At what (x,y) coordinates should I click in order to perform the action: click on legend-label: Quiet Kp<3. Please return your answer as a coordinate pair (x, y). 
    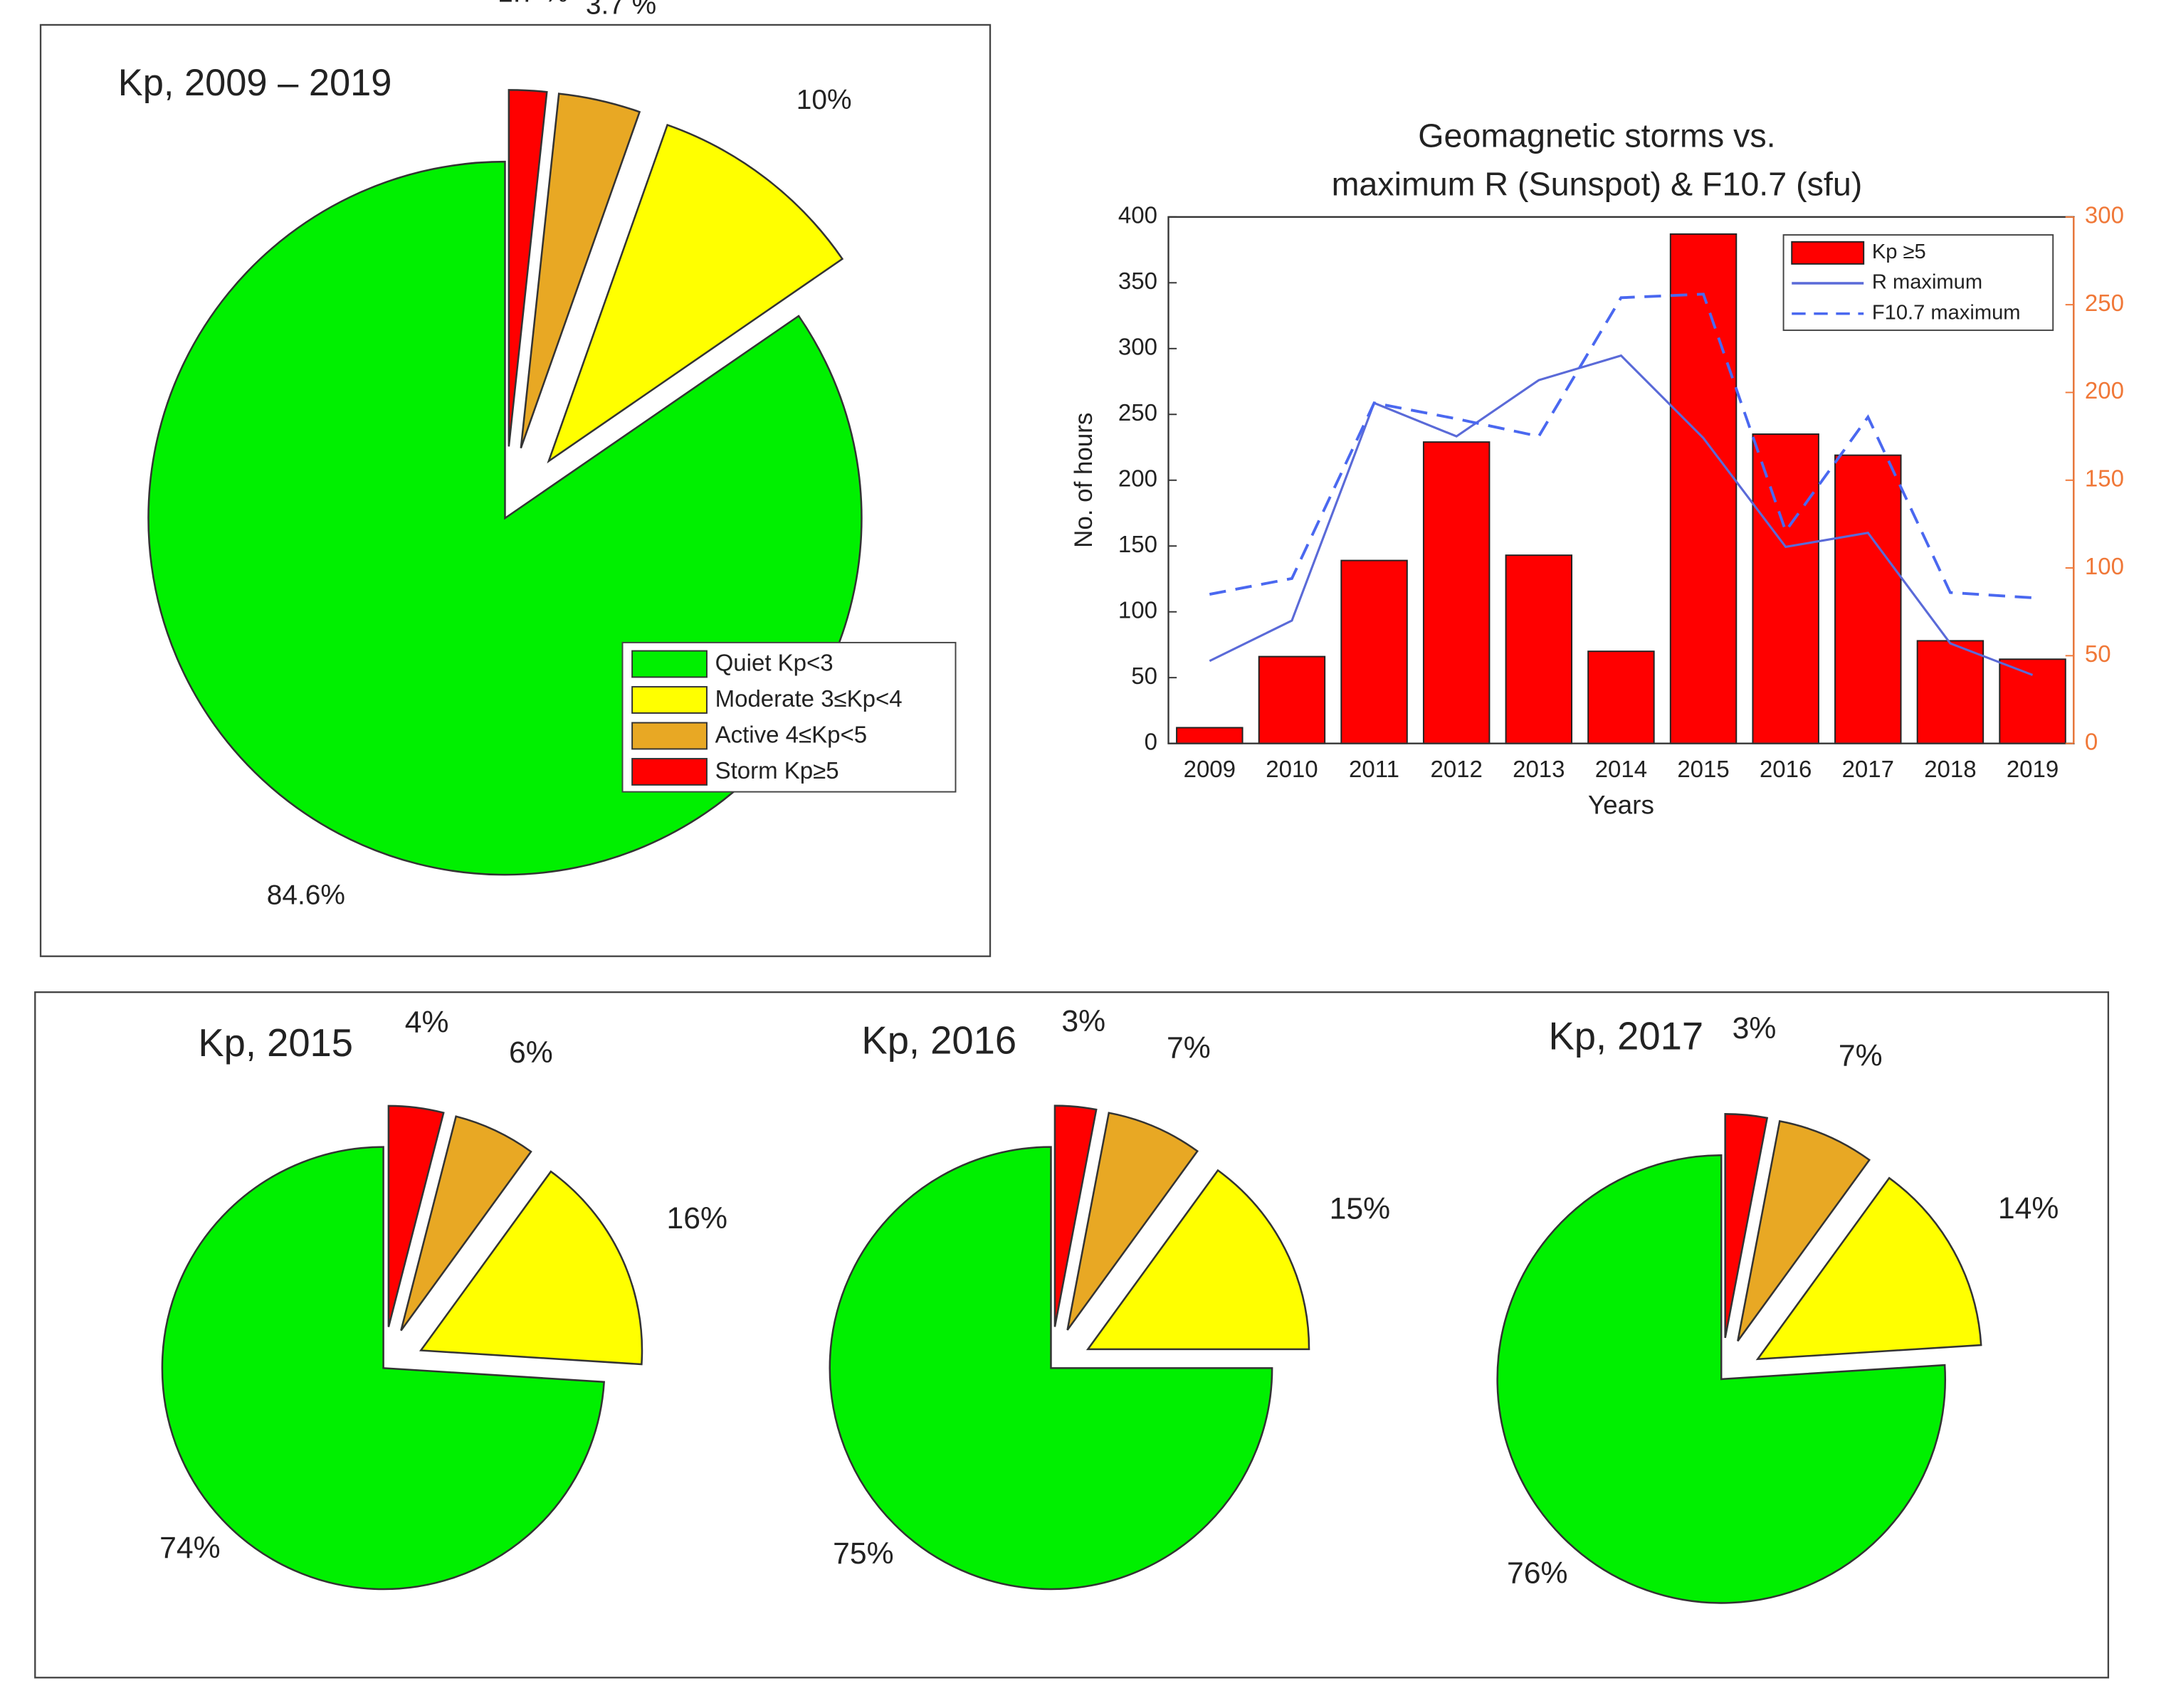
    Looking at the image, I should click on (774, 663).